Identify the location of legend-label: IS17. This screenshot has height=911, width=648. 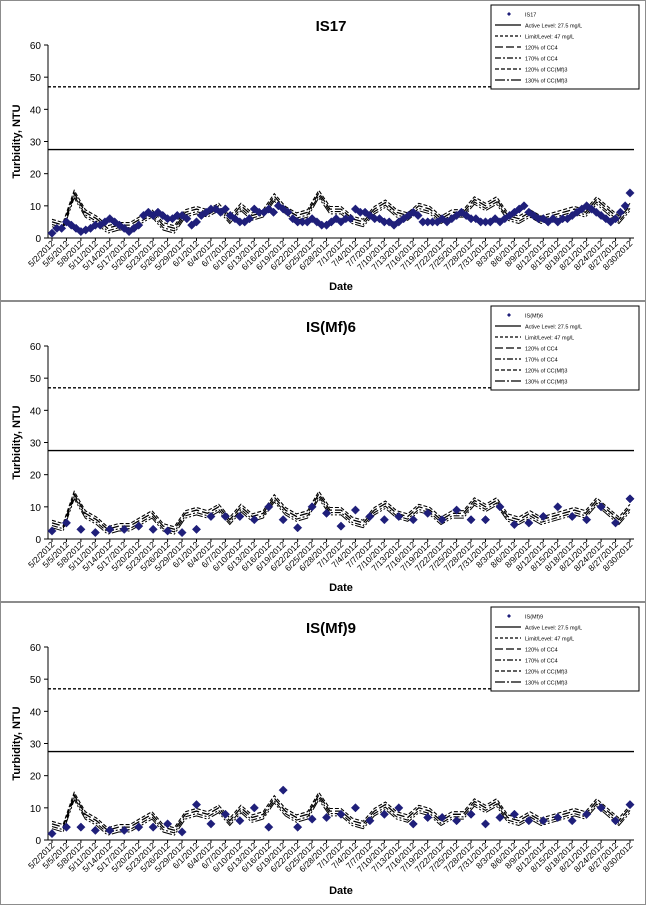
(530, 16).